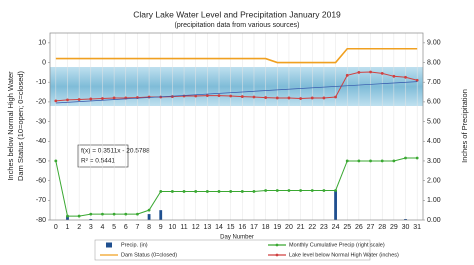 This screenshot has width=474, height=265. What do you see at coordinates (196, 227) in the screenshot?
I see `x-tick-label: 12` at bounding box center [196, 227].